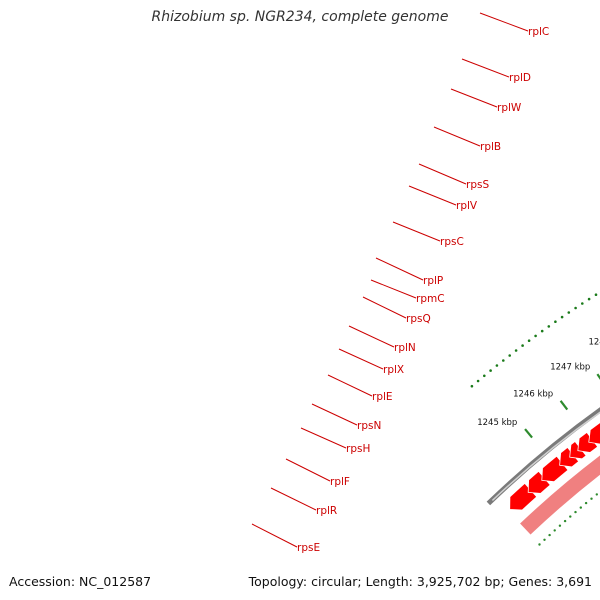 This screenshot has width=600, height=600. What do you see at coordinates (326, 511) in the screenshot?
I see `gene-label-rplR: rplR` at bounding box center [326, 511].